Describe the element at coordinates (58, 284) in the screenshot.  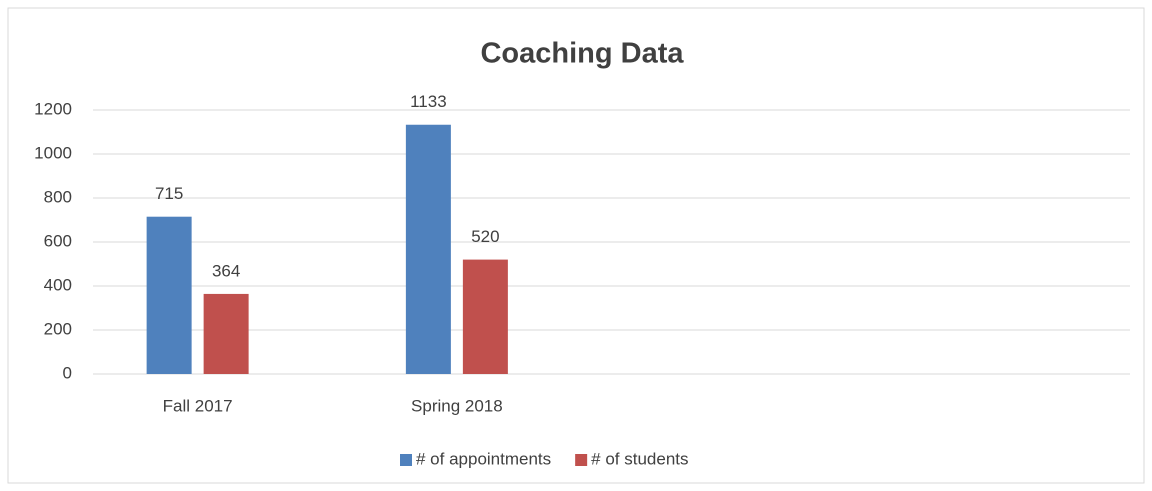
I see `y-tick-label: 400` at that location.